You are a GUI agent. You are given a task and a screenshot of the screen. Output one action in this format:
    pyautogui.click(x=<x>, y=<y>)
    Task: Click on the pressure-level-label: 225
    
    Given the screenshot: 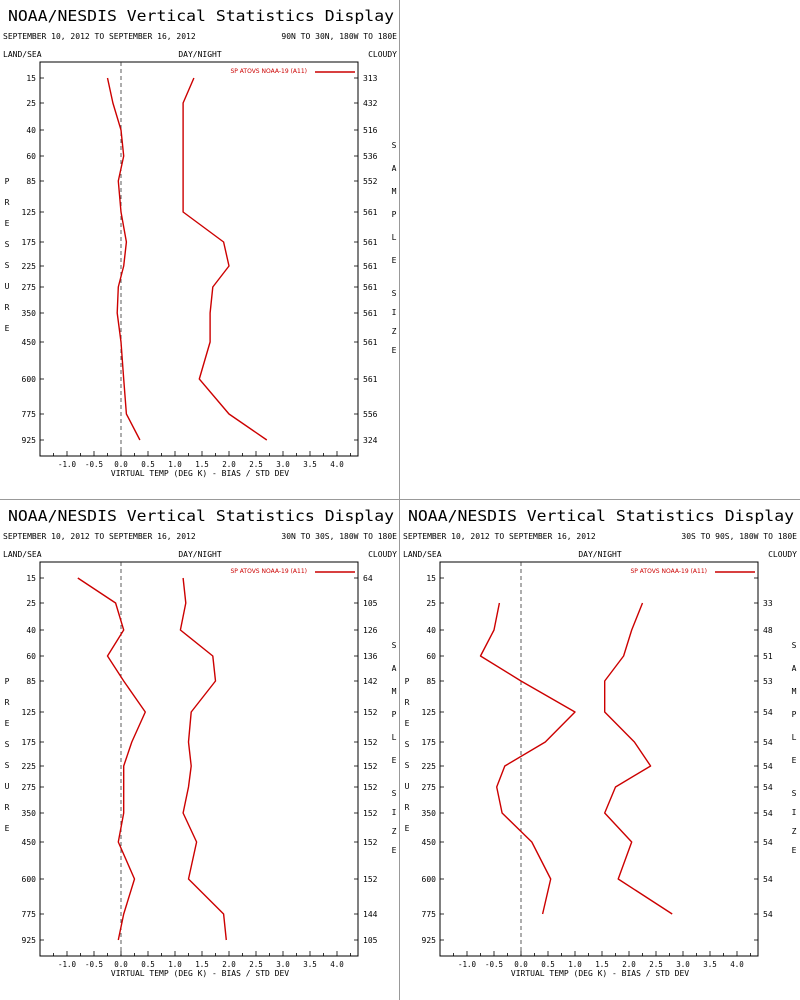 What is the action you would take?
    pyautogui.click(x=29, y=766)
    